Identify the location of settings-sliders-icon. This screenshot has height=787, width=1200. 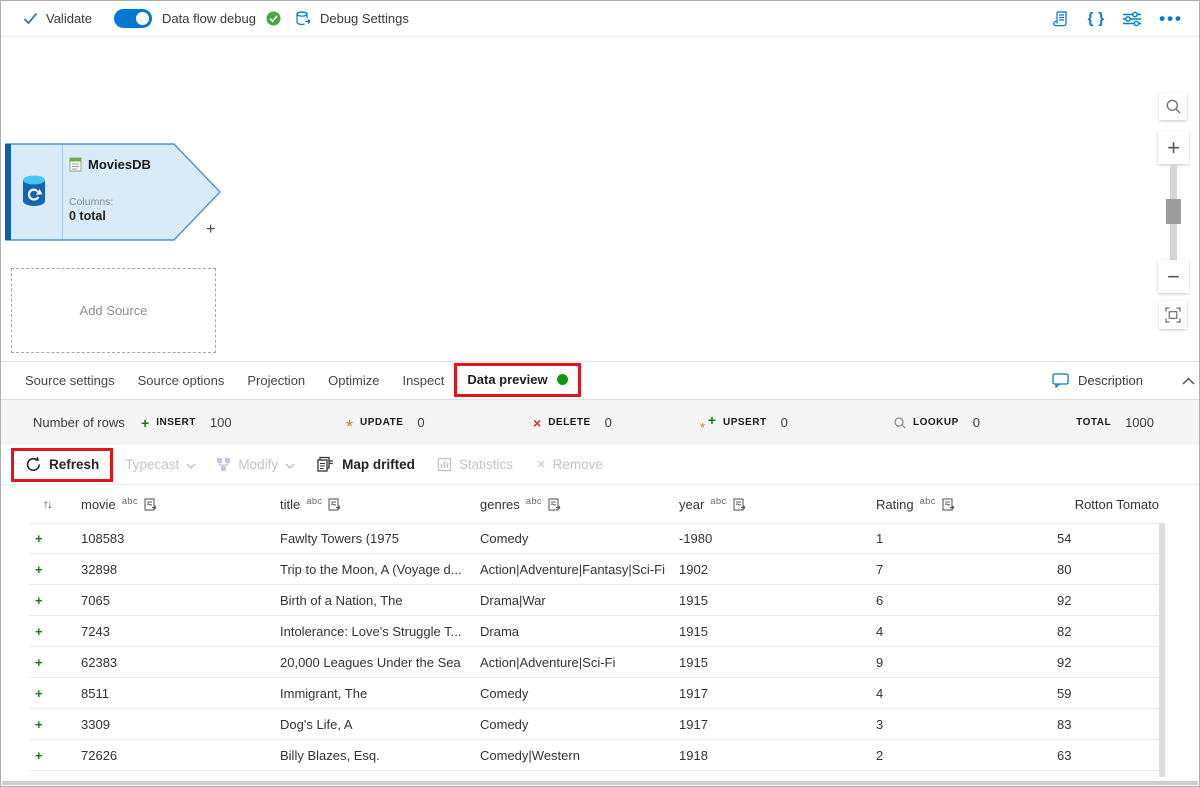
(1132, 19).